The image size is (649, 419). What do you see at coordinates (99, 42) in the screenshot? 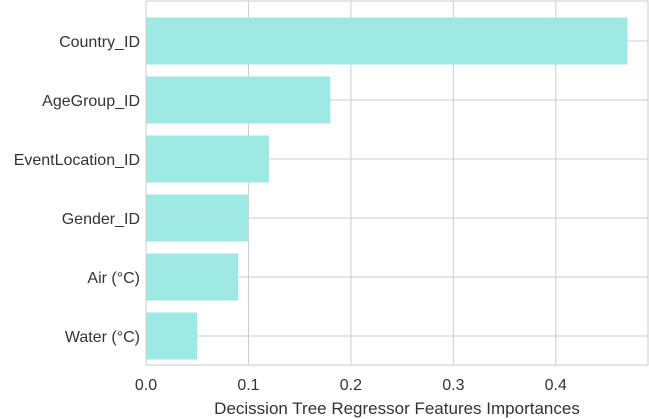
I see `y-tick-label: Country_ID` at bounding box center [99, 42].